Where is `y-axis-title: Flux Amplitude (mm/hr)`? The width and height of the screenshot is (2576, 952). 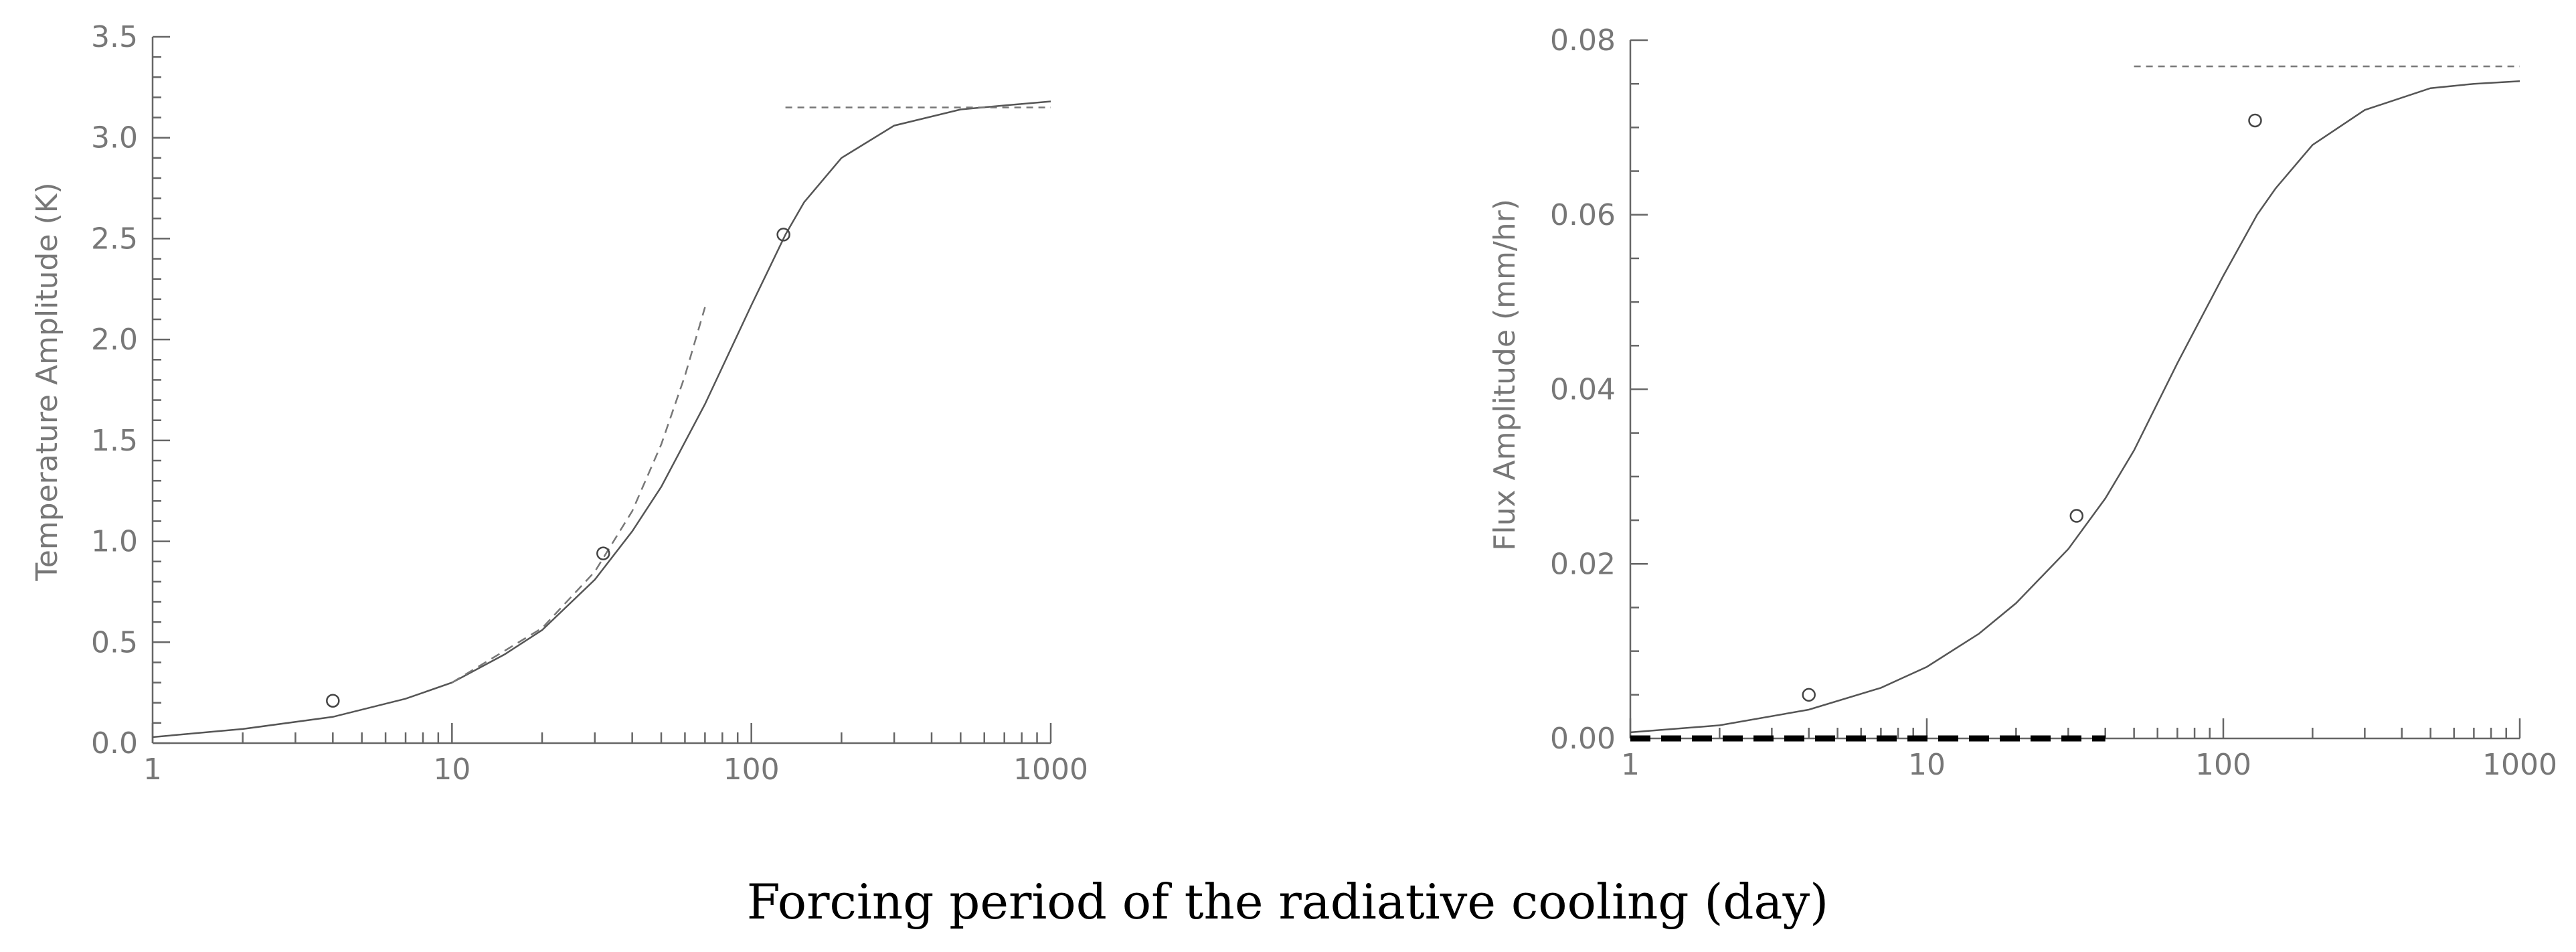
y-axis-title: Flux Amplitude (mm/hr) is located at coordinates (1505, 375).